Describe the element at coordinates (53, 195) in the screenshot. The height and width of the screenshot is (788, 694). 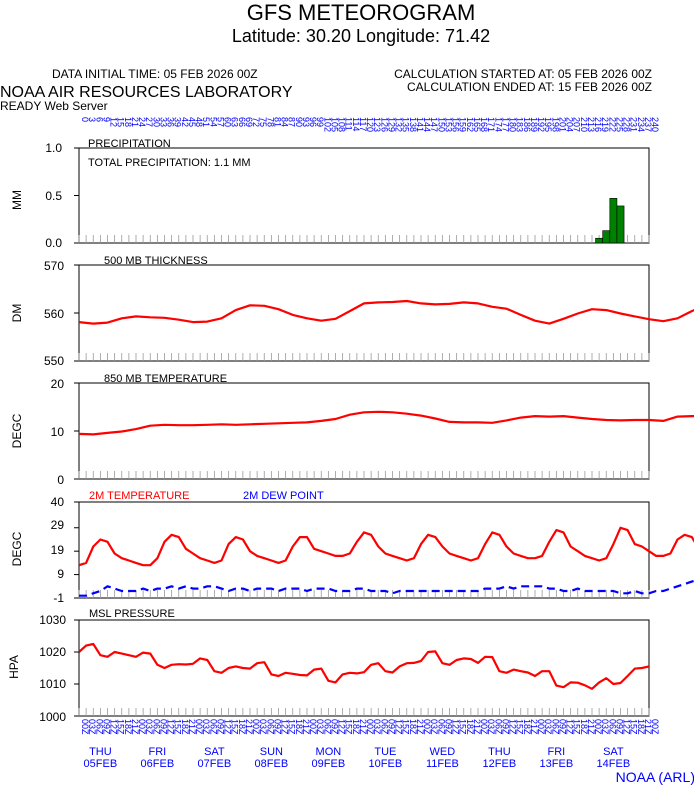
I see `precipitation-yticks: 1.0 0.5 0.0` at that location.